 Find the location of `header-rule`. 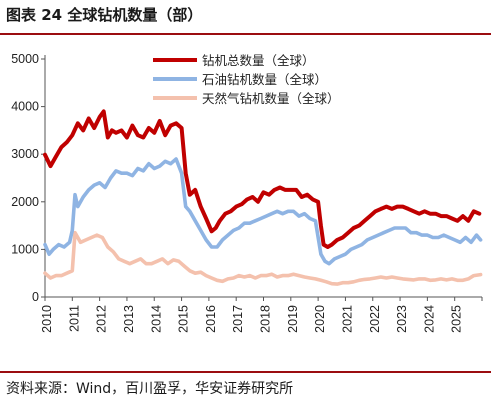

header-rule is located at coordinates (245, 34).